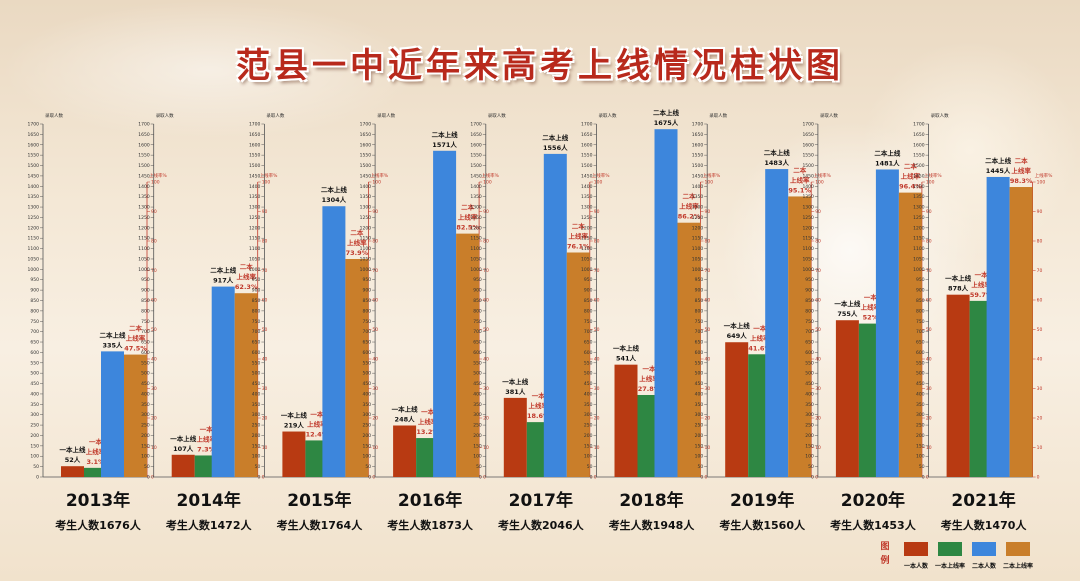 This screenshot has width=1080, height=581. Describe the element at coordinates (887, 162) in the screenshot. I see `erben-count-value: 1481人` at that location.